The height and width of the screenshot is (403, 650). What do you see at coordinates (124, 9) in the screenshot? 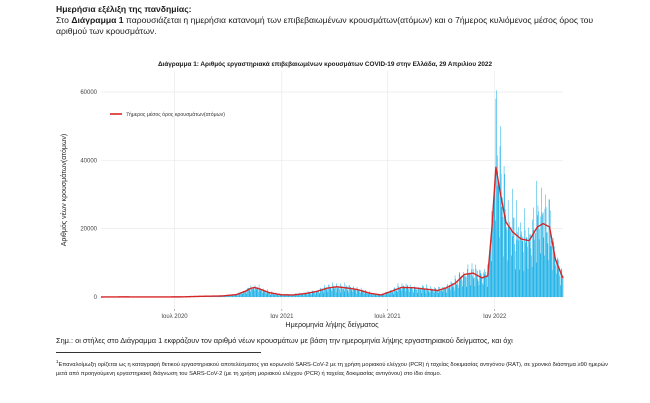
I see `section-heading: Ημερήσια εξέλιξη της πανδημίας:` at bounding box center [124, 9].